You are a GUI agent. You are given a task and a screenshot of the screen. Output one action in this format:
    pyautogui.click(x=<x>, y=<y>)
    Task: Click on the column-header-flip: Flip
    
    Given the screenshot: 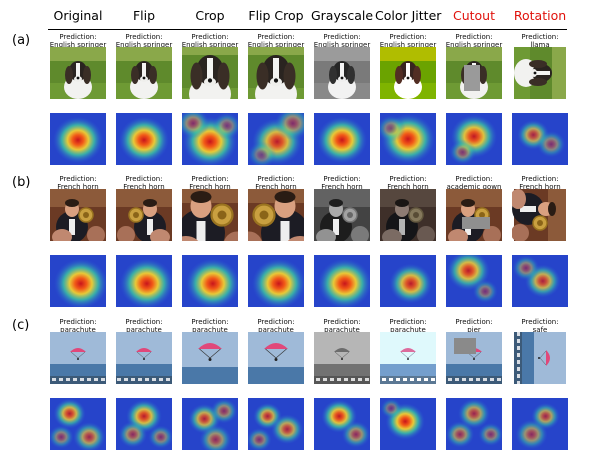 What is the action you would take?
    pyautogui.click(x=144, y=15)
    